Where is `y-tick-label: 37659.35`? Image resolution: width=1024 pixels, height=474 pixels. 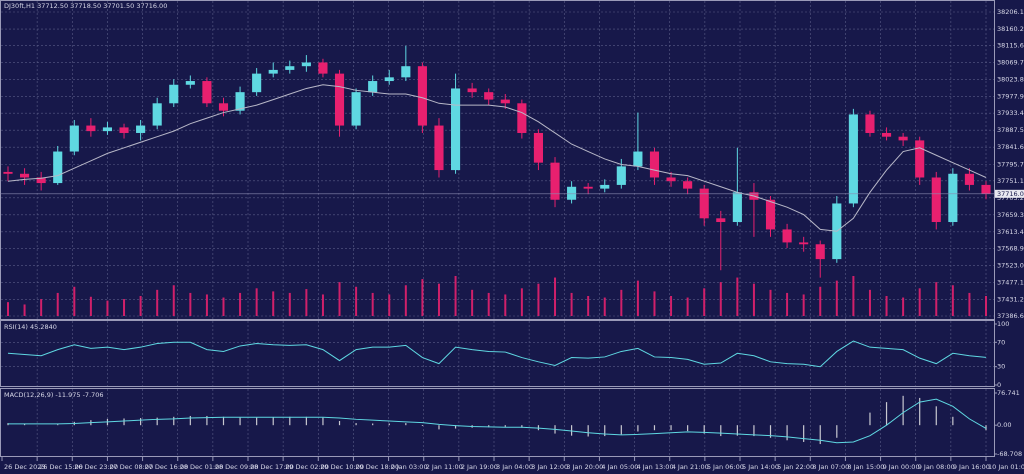
y-tick-label: 37659.35 is located at coordinates (1010, 215).